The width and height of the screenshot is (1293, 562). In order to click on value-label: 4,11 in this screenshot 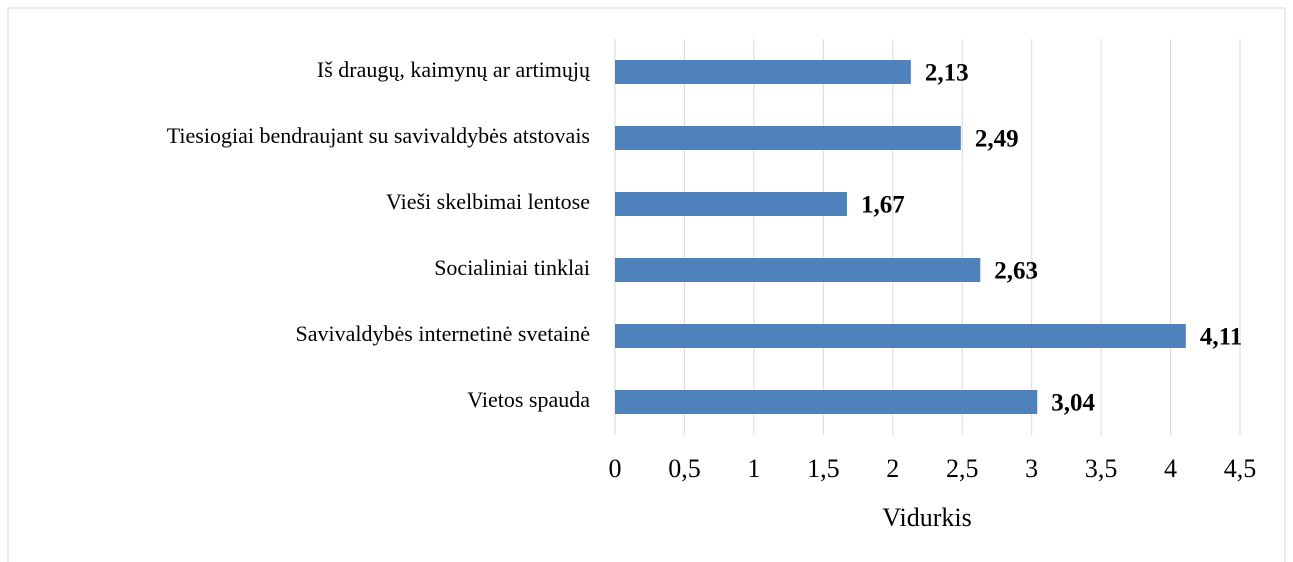, I will do `click(1221, 337)`.